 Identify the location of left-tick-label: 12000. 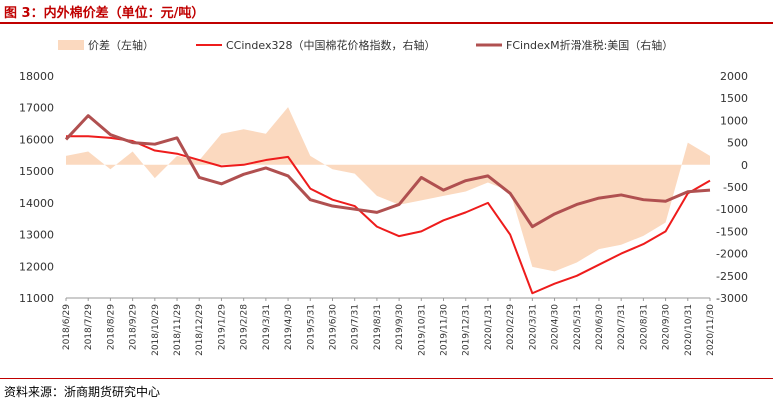
(36, 266).